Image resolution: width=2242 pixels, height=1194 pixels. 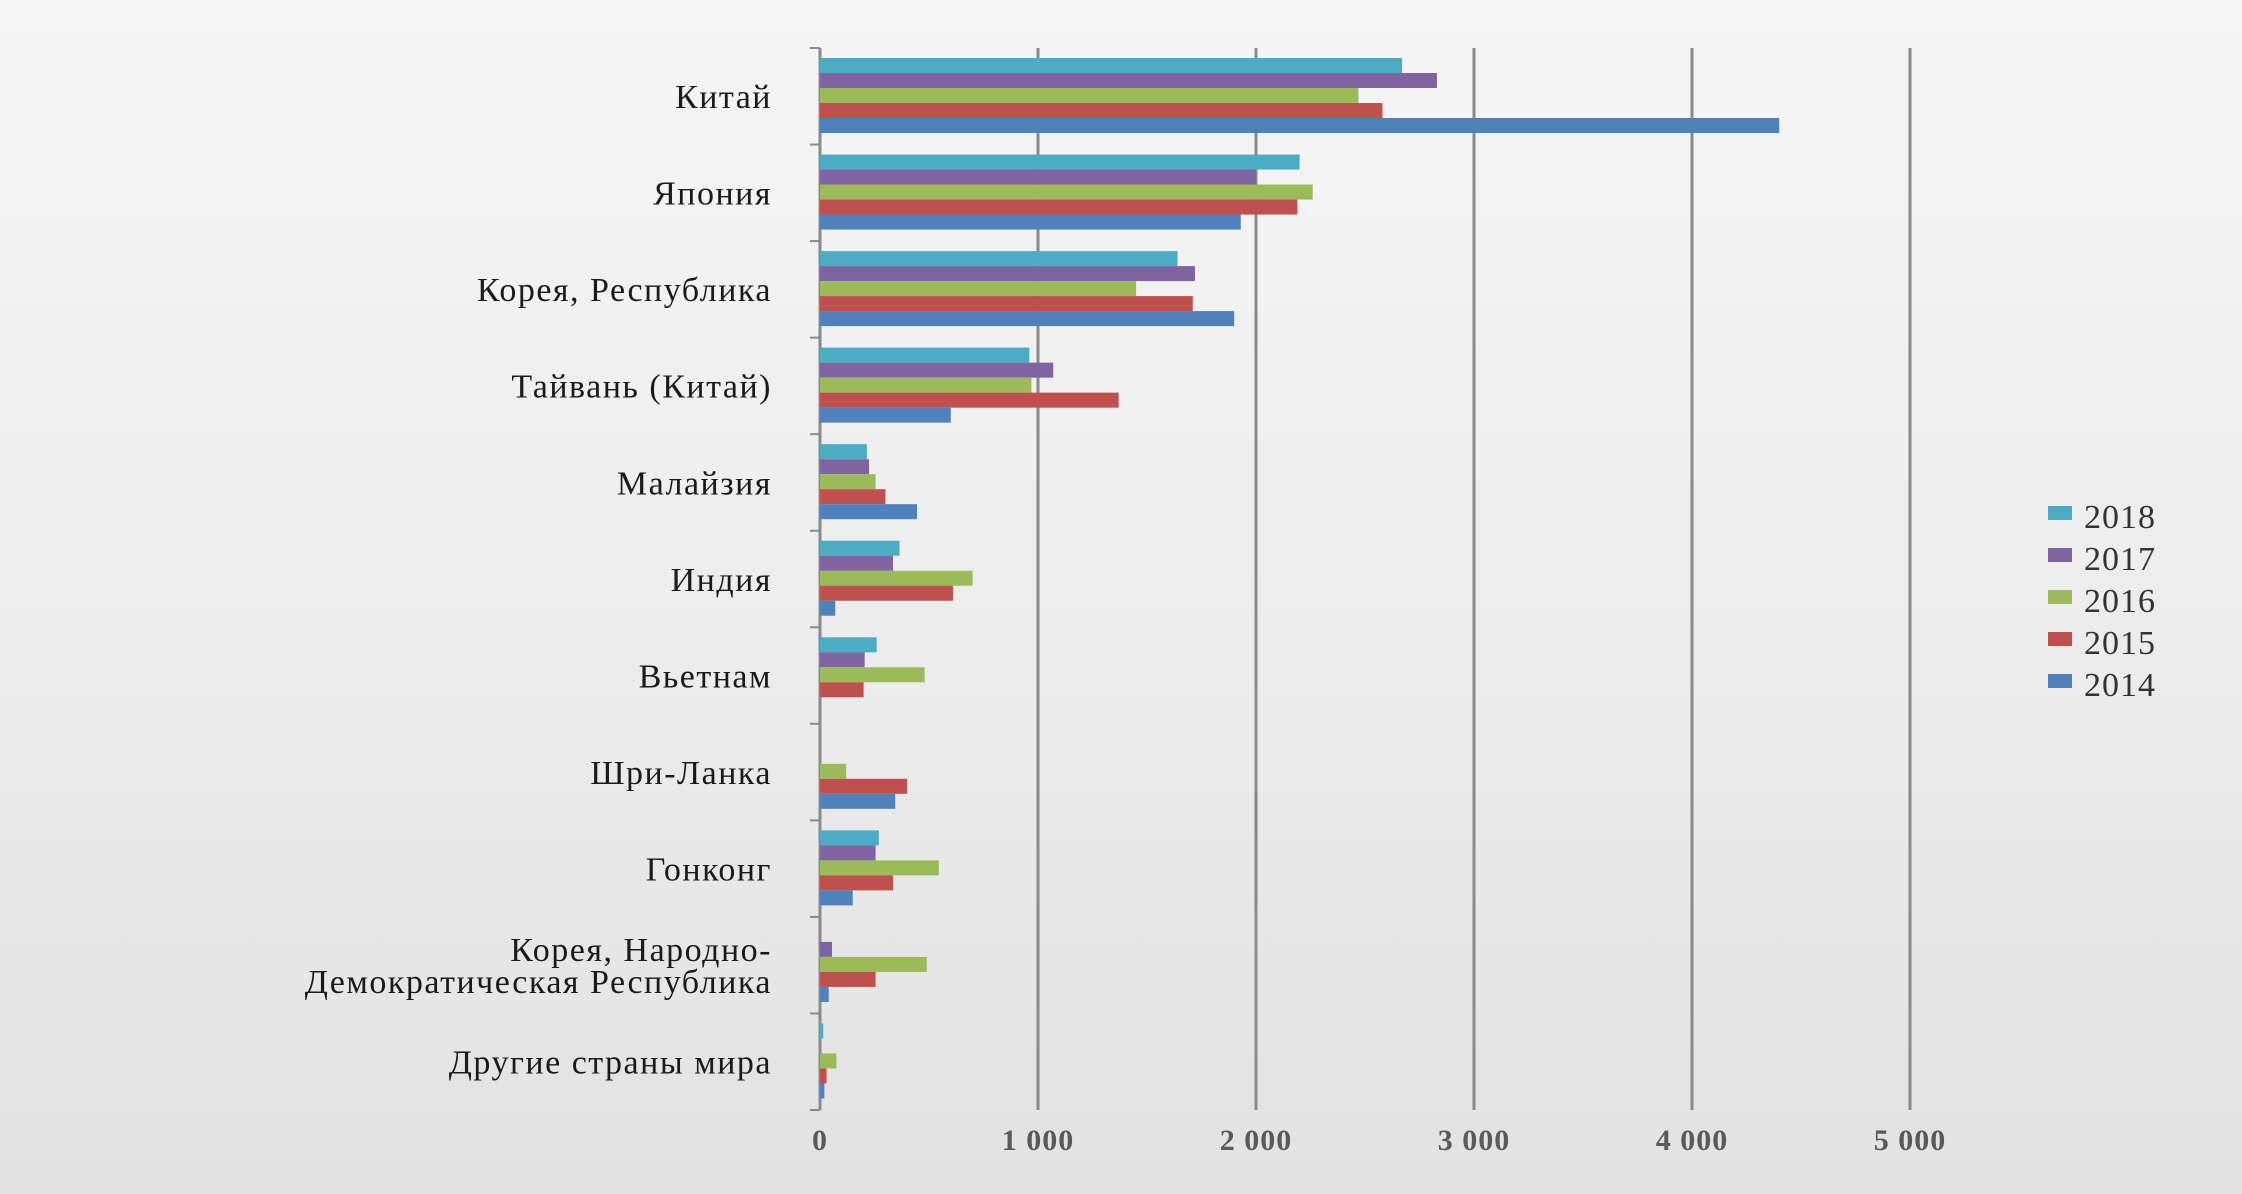 What do you see at coordinates (2060, 681) in the screenshot?
I see `legend-swatch-2014` at bounding box center [2060, 681].